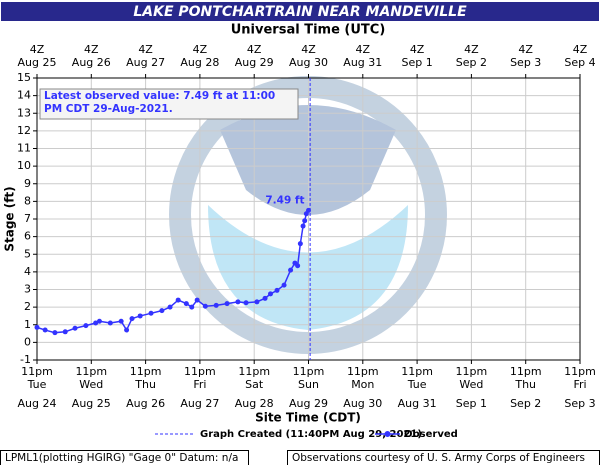  What do you see at coordinates (525, 62) in the screenshot?
I see `x2-tick-date: Sep 3` at bounding box center [525, 62].